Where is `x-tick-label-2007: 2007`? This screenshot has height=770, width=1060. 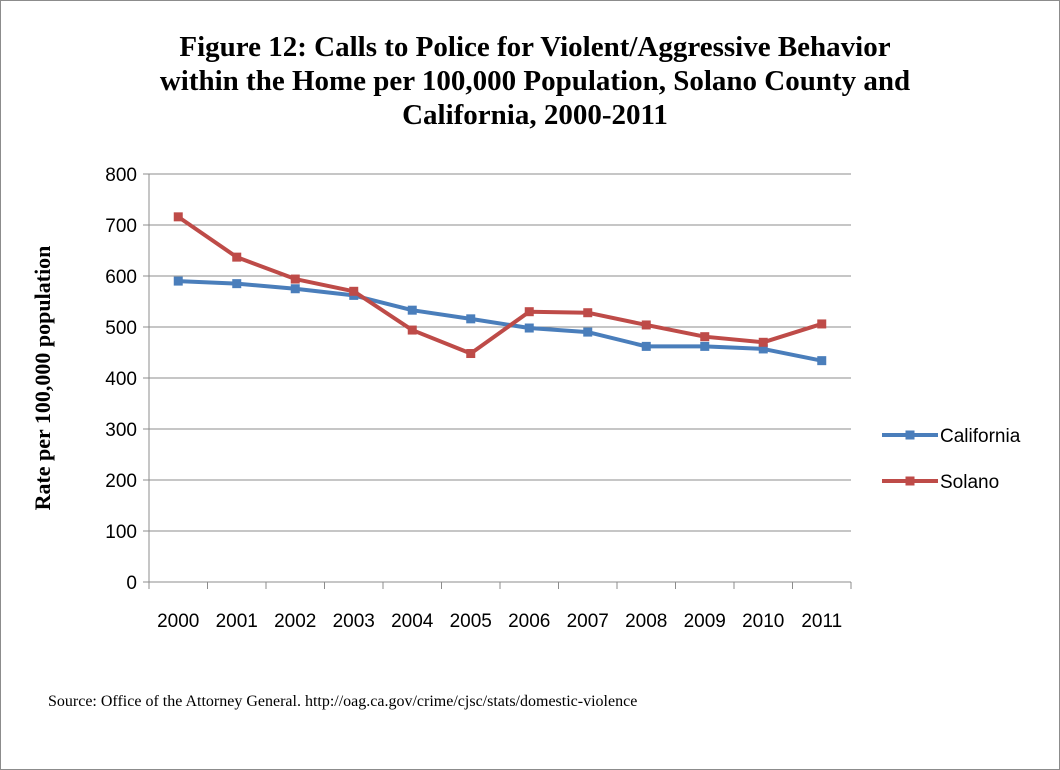 x-tick-label-2007: 2007 is located at coordinates (588, 621).